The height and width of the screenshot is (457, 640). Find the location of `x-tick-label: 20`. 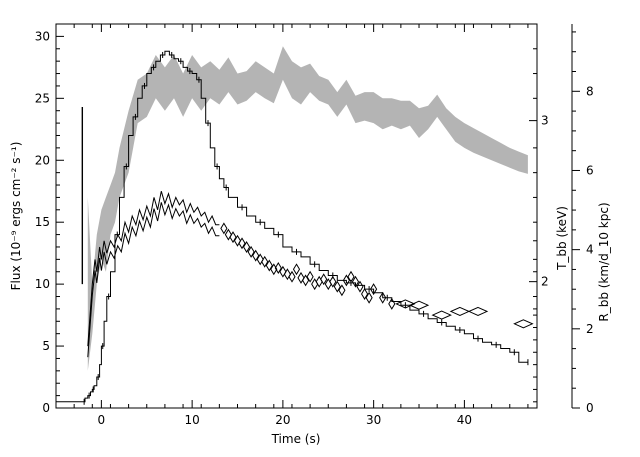

x-tick-label: 20 is located at coordinates (282, 420).